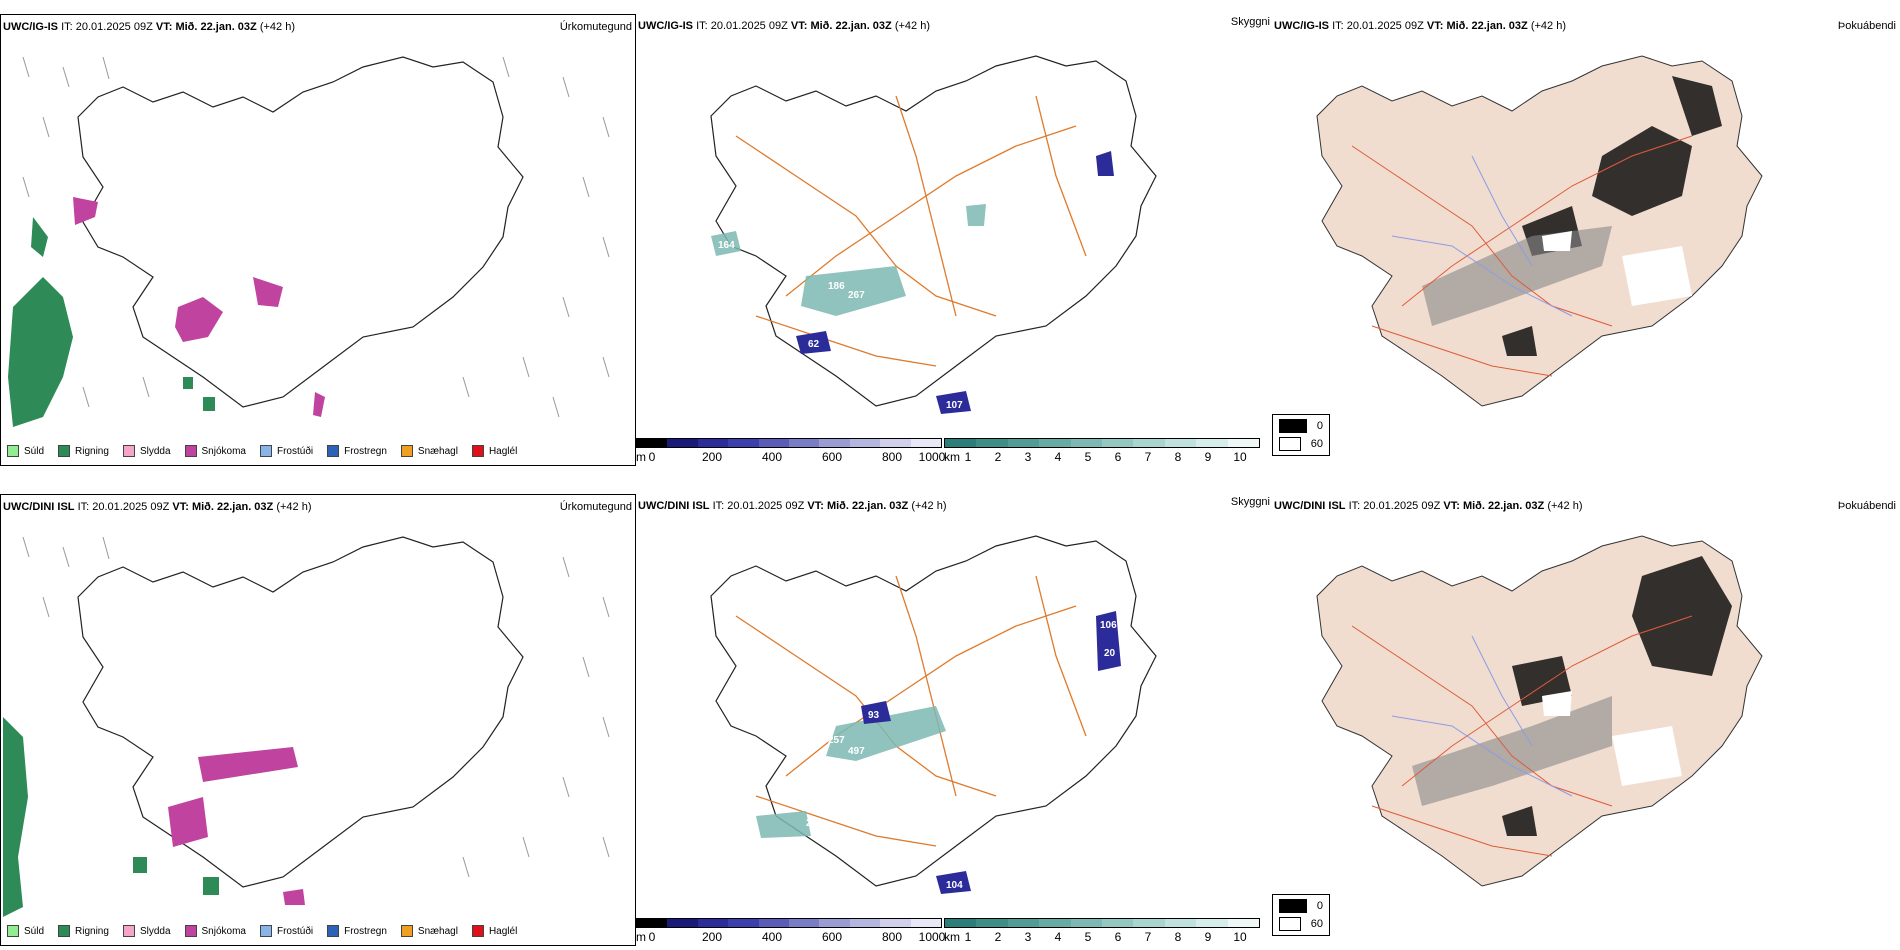 Image resolution: width=1900 pixels, height=950 pixels. Describe the element at coordinates (814, 344) in the screenshot. I see `visibility-value: 62` at that location.